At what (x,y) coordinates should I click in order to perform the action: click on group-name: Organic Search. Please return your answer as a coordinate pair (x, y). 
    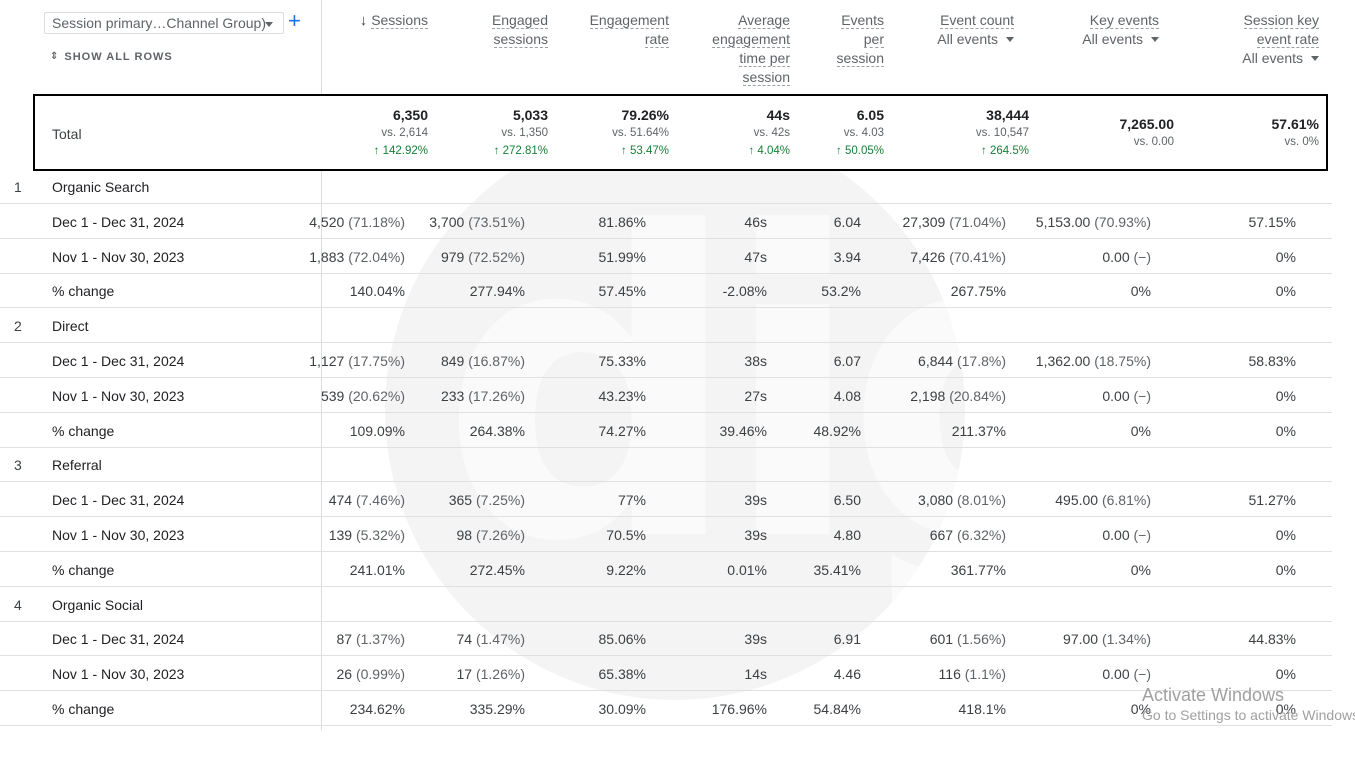
    Looking at the image, I should click on (101, 187).